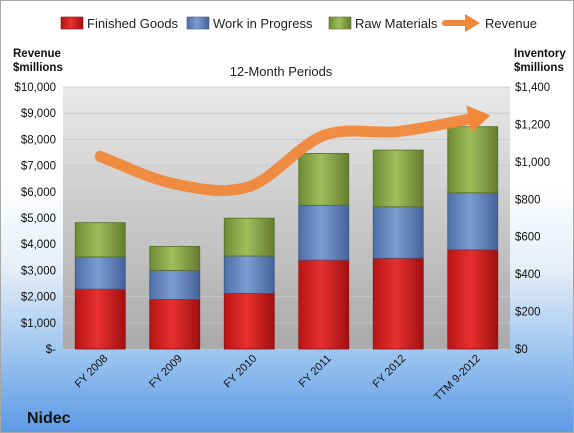 The width and height of the screenshot is (574, 433). What do you see at coordinates (38, 140) in the screenshot?
I see `left-tick-label: $8,000` at bounding box center [38, 140].